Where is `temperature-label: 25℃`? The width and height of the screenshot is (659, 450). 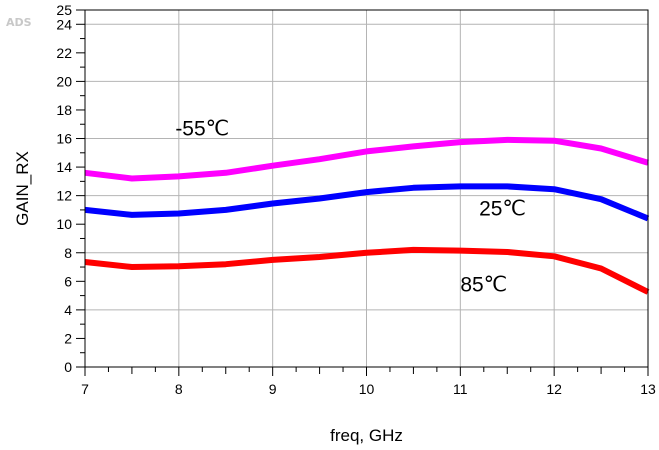
temperature-label: 25℃ is located at coordinates (502, 209).